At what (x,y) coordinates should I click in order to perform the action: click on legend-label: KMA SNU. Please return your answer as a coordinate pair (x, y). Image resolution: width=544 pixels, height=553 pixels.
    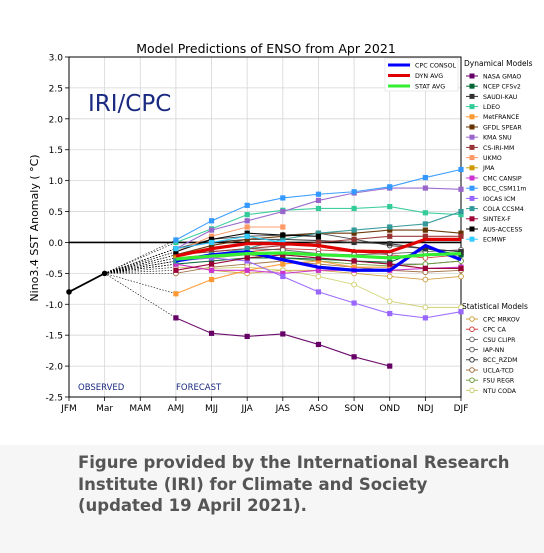
    Looking at the image, I should click on (497, 138).